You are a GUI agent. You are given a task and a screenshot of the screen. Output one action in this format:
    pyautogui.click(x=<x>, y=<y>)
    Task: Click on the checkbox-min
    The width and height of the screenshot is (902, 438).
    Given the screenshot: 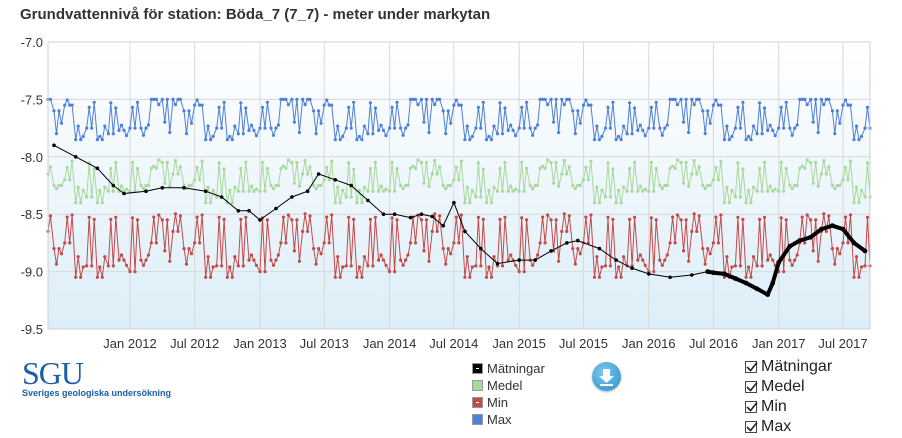 What is the action you would take?
    pyautogui.click(x=751, y=407)
    